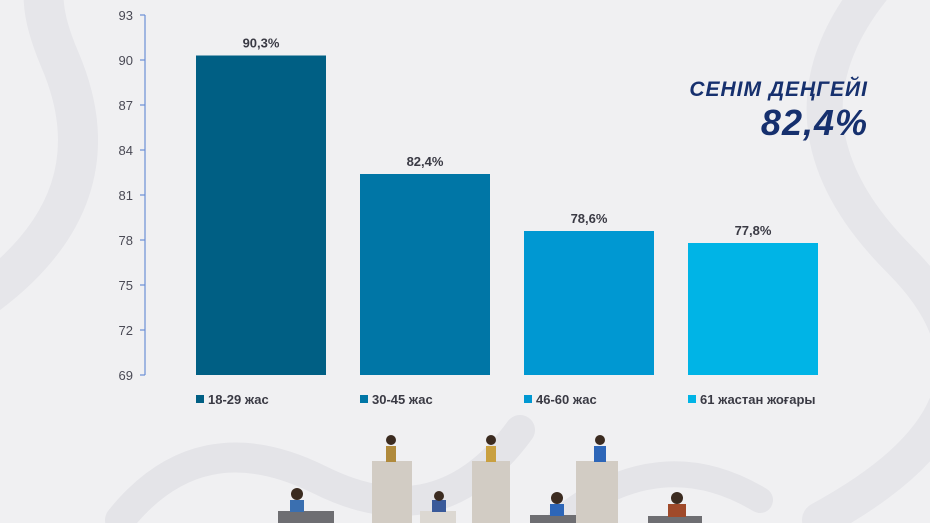  I want to click on y-tick-label: 72, so click(126, 330).